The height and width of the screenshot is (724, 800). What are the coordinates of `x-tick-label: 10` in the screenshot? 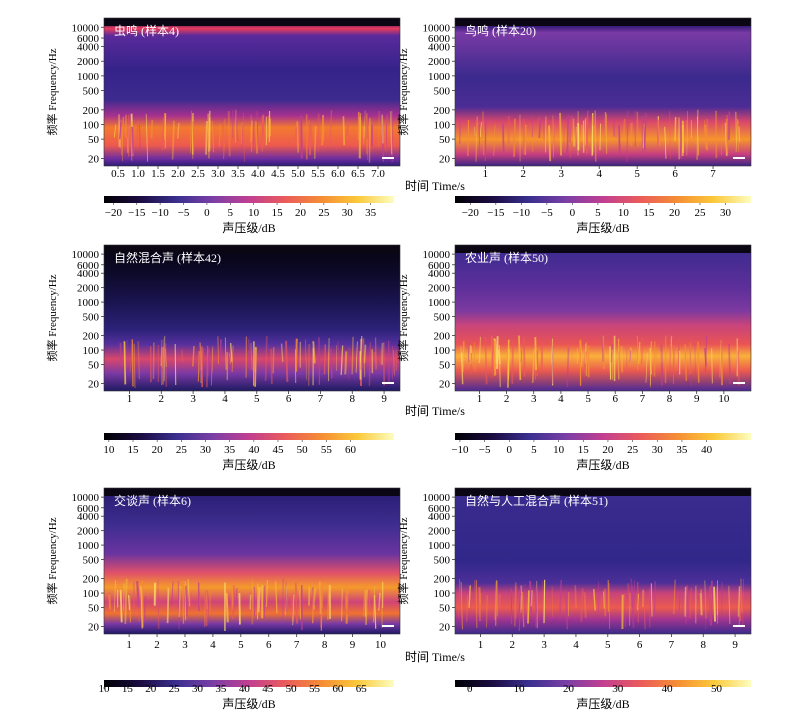 It's located at (724, 399).